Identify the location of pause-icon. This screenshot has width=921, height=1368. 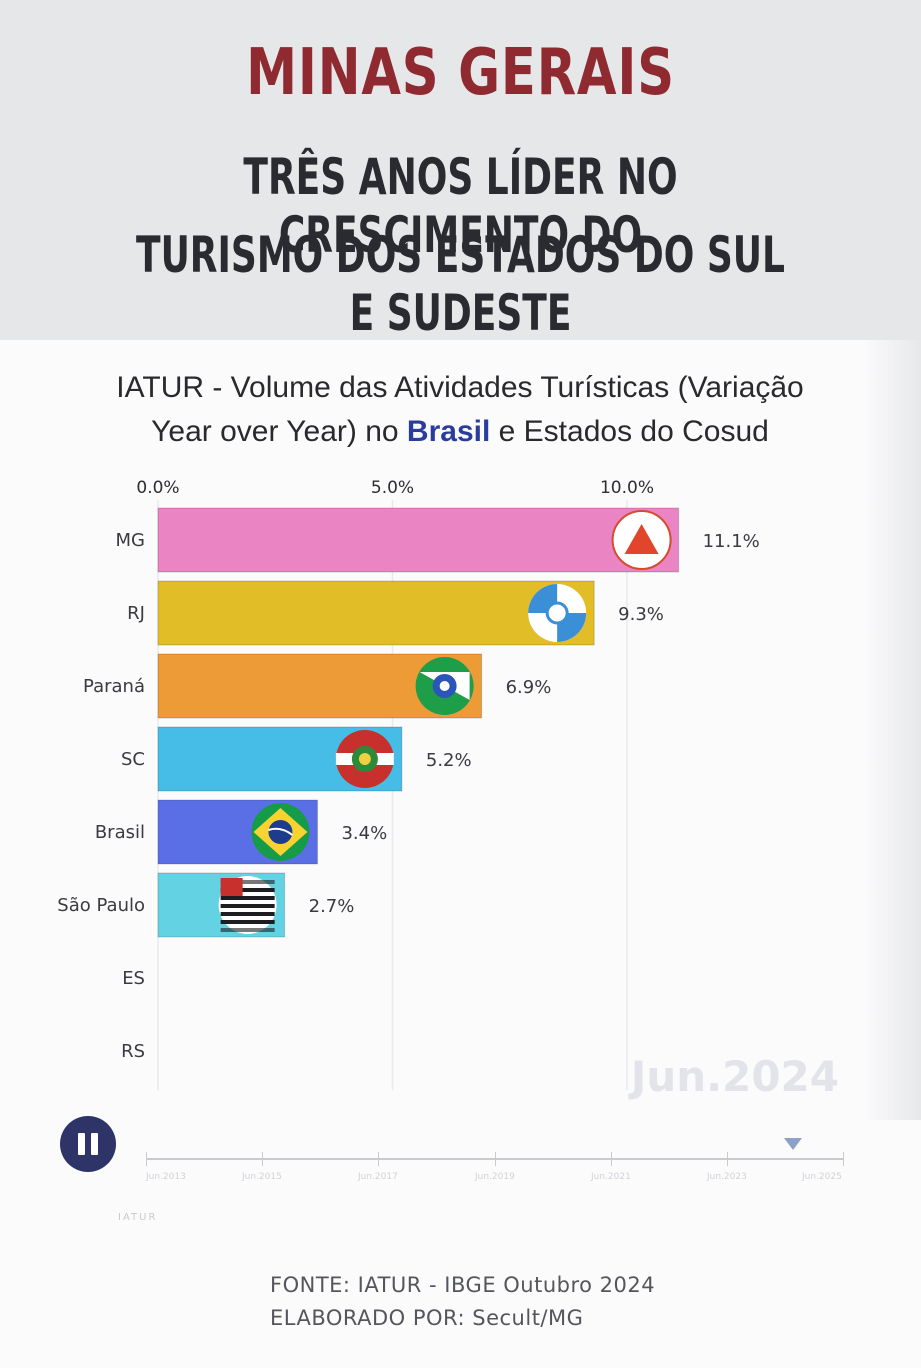
(81, 1144).